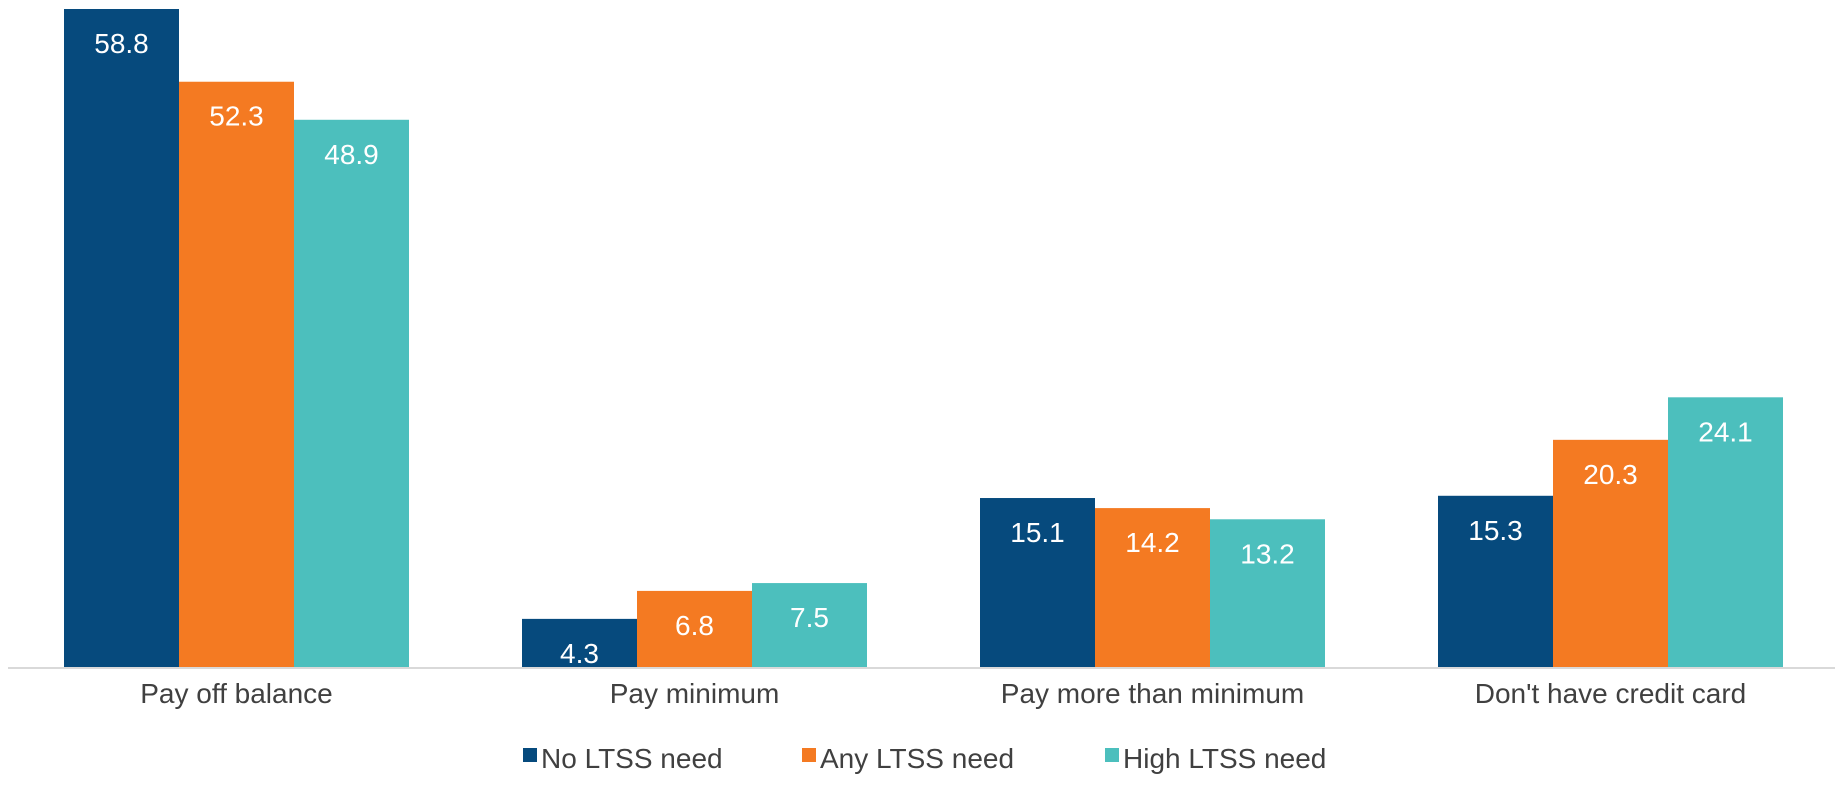  What do you see at coordinates (1610, 693) in the screenshot?
I see `category-label-3: Don't have credit card` at bounding box center [1610, 693].